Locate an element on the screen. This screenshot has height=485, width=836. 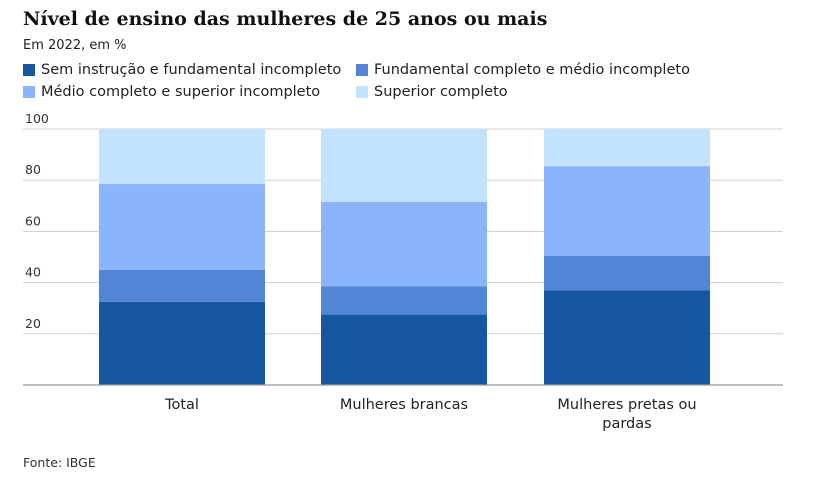
x-tick-label-1: Mulheres brancas is located at coordinates (404, 405).